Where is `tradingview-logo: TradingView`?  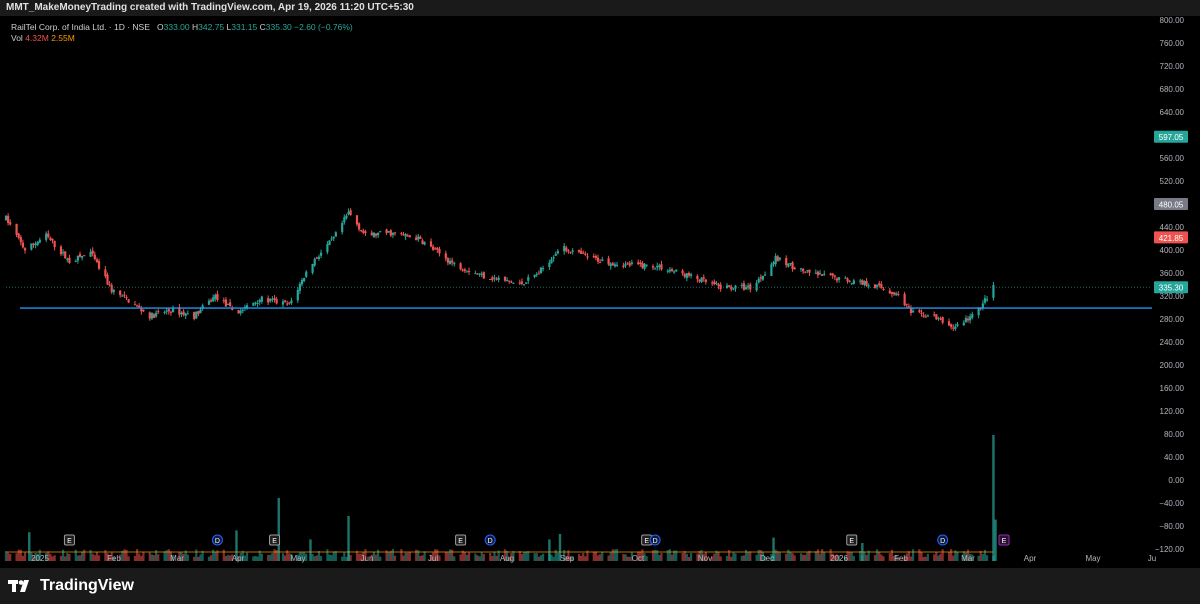 tradingview-logo: TradingView is located at coordinates (71, 586).